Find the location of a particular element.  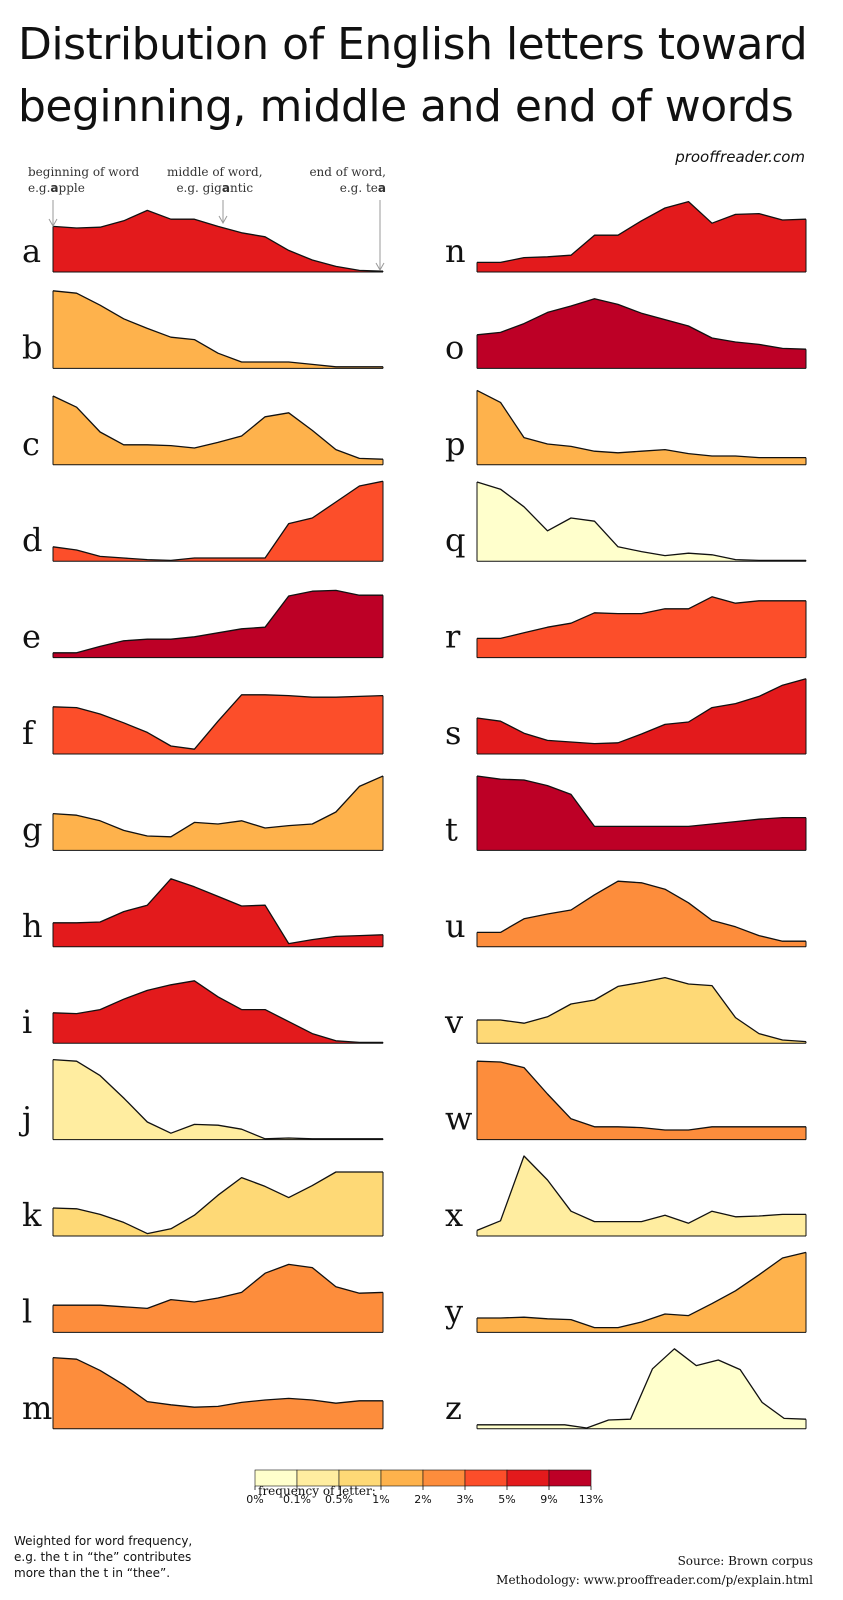

area-h is located at coordinates (218, 912).